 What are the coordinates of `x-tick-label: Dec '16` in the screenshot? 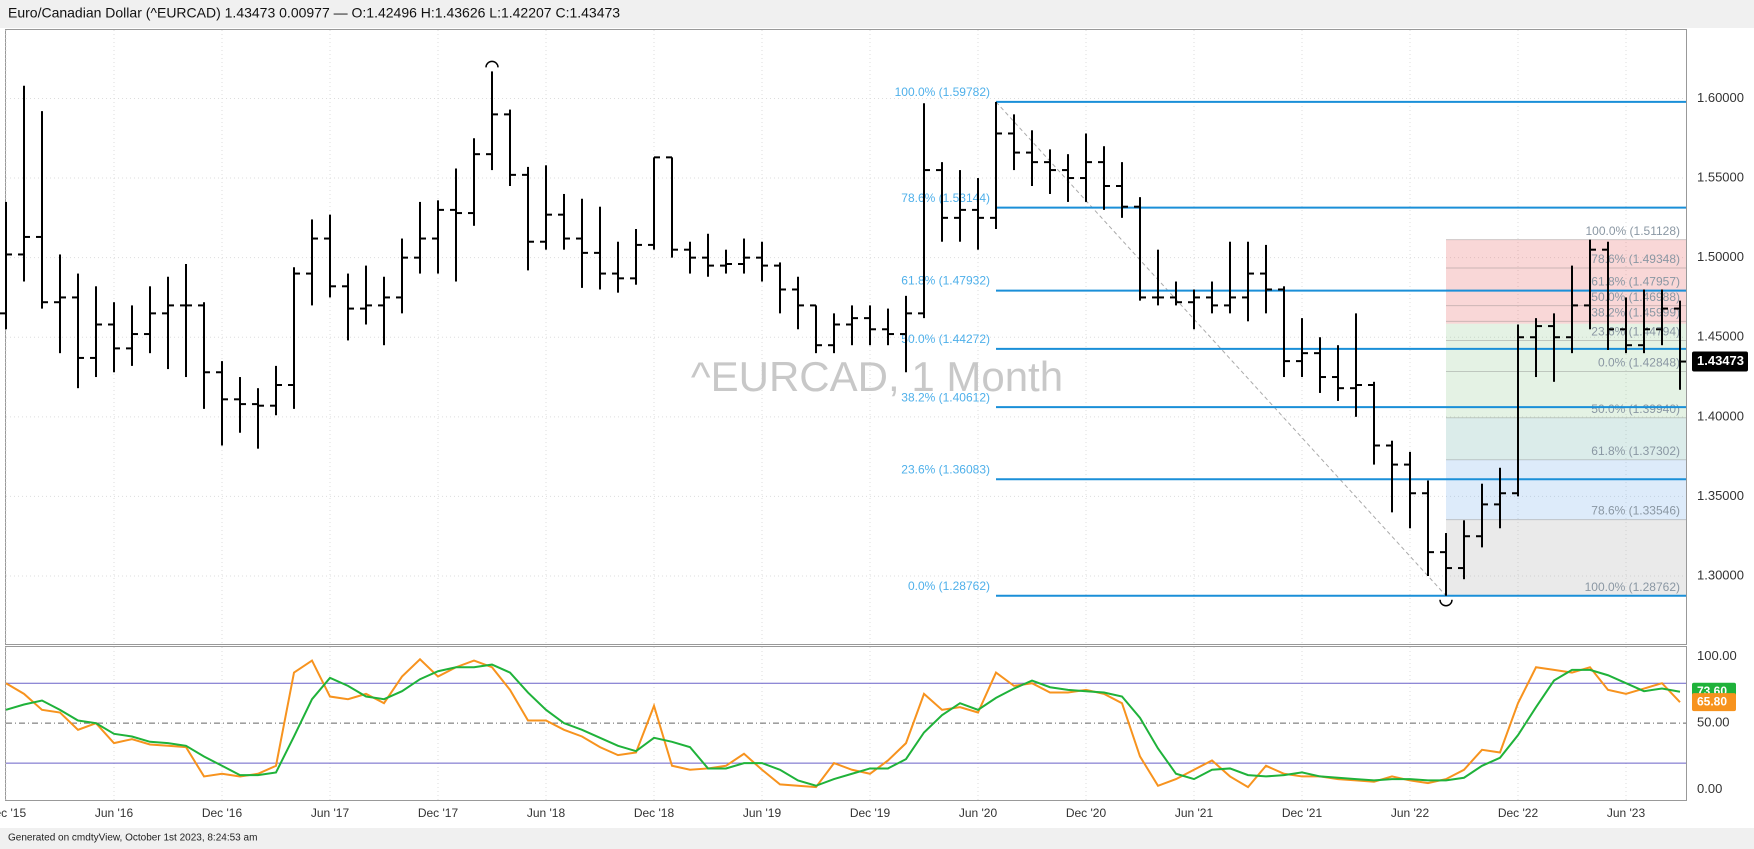 It's located at (222, 813).